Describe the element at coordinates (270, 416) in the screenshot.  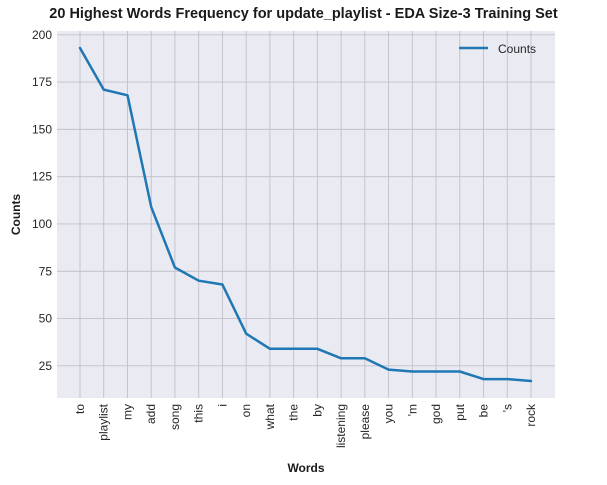
I see `x-tick-label: what` at that location.